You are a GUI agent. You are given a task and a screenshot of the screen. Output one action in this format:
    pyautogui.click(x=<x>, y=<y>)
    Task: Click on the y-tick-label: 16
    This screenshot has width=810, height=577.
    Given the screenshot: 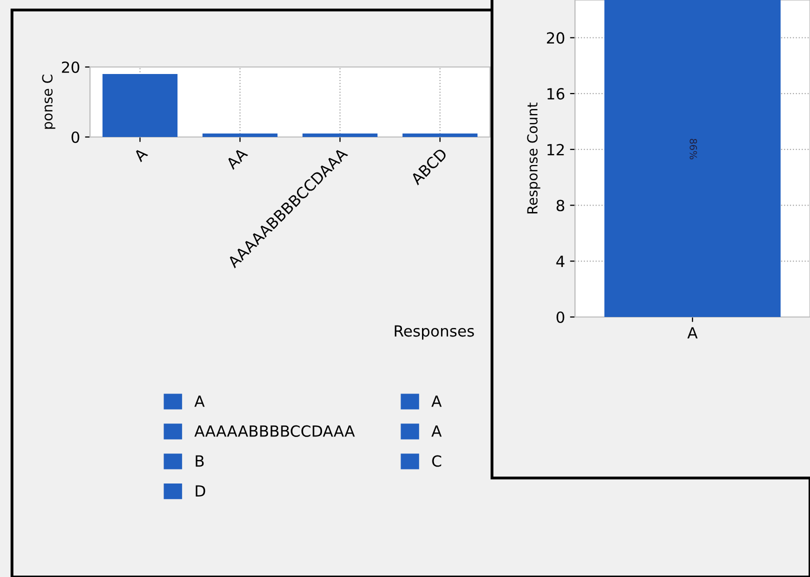 What is the action you would take?
    pyautogui.click(x=556, y=94)
    